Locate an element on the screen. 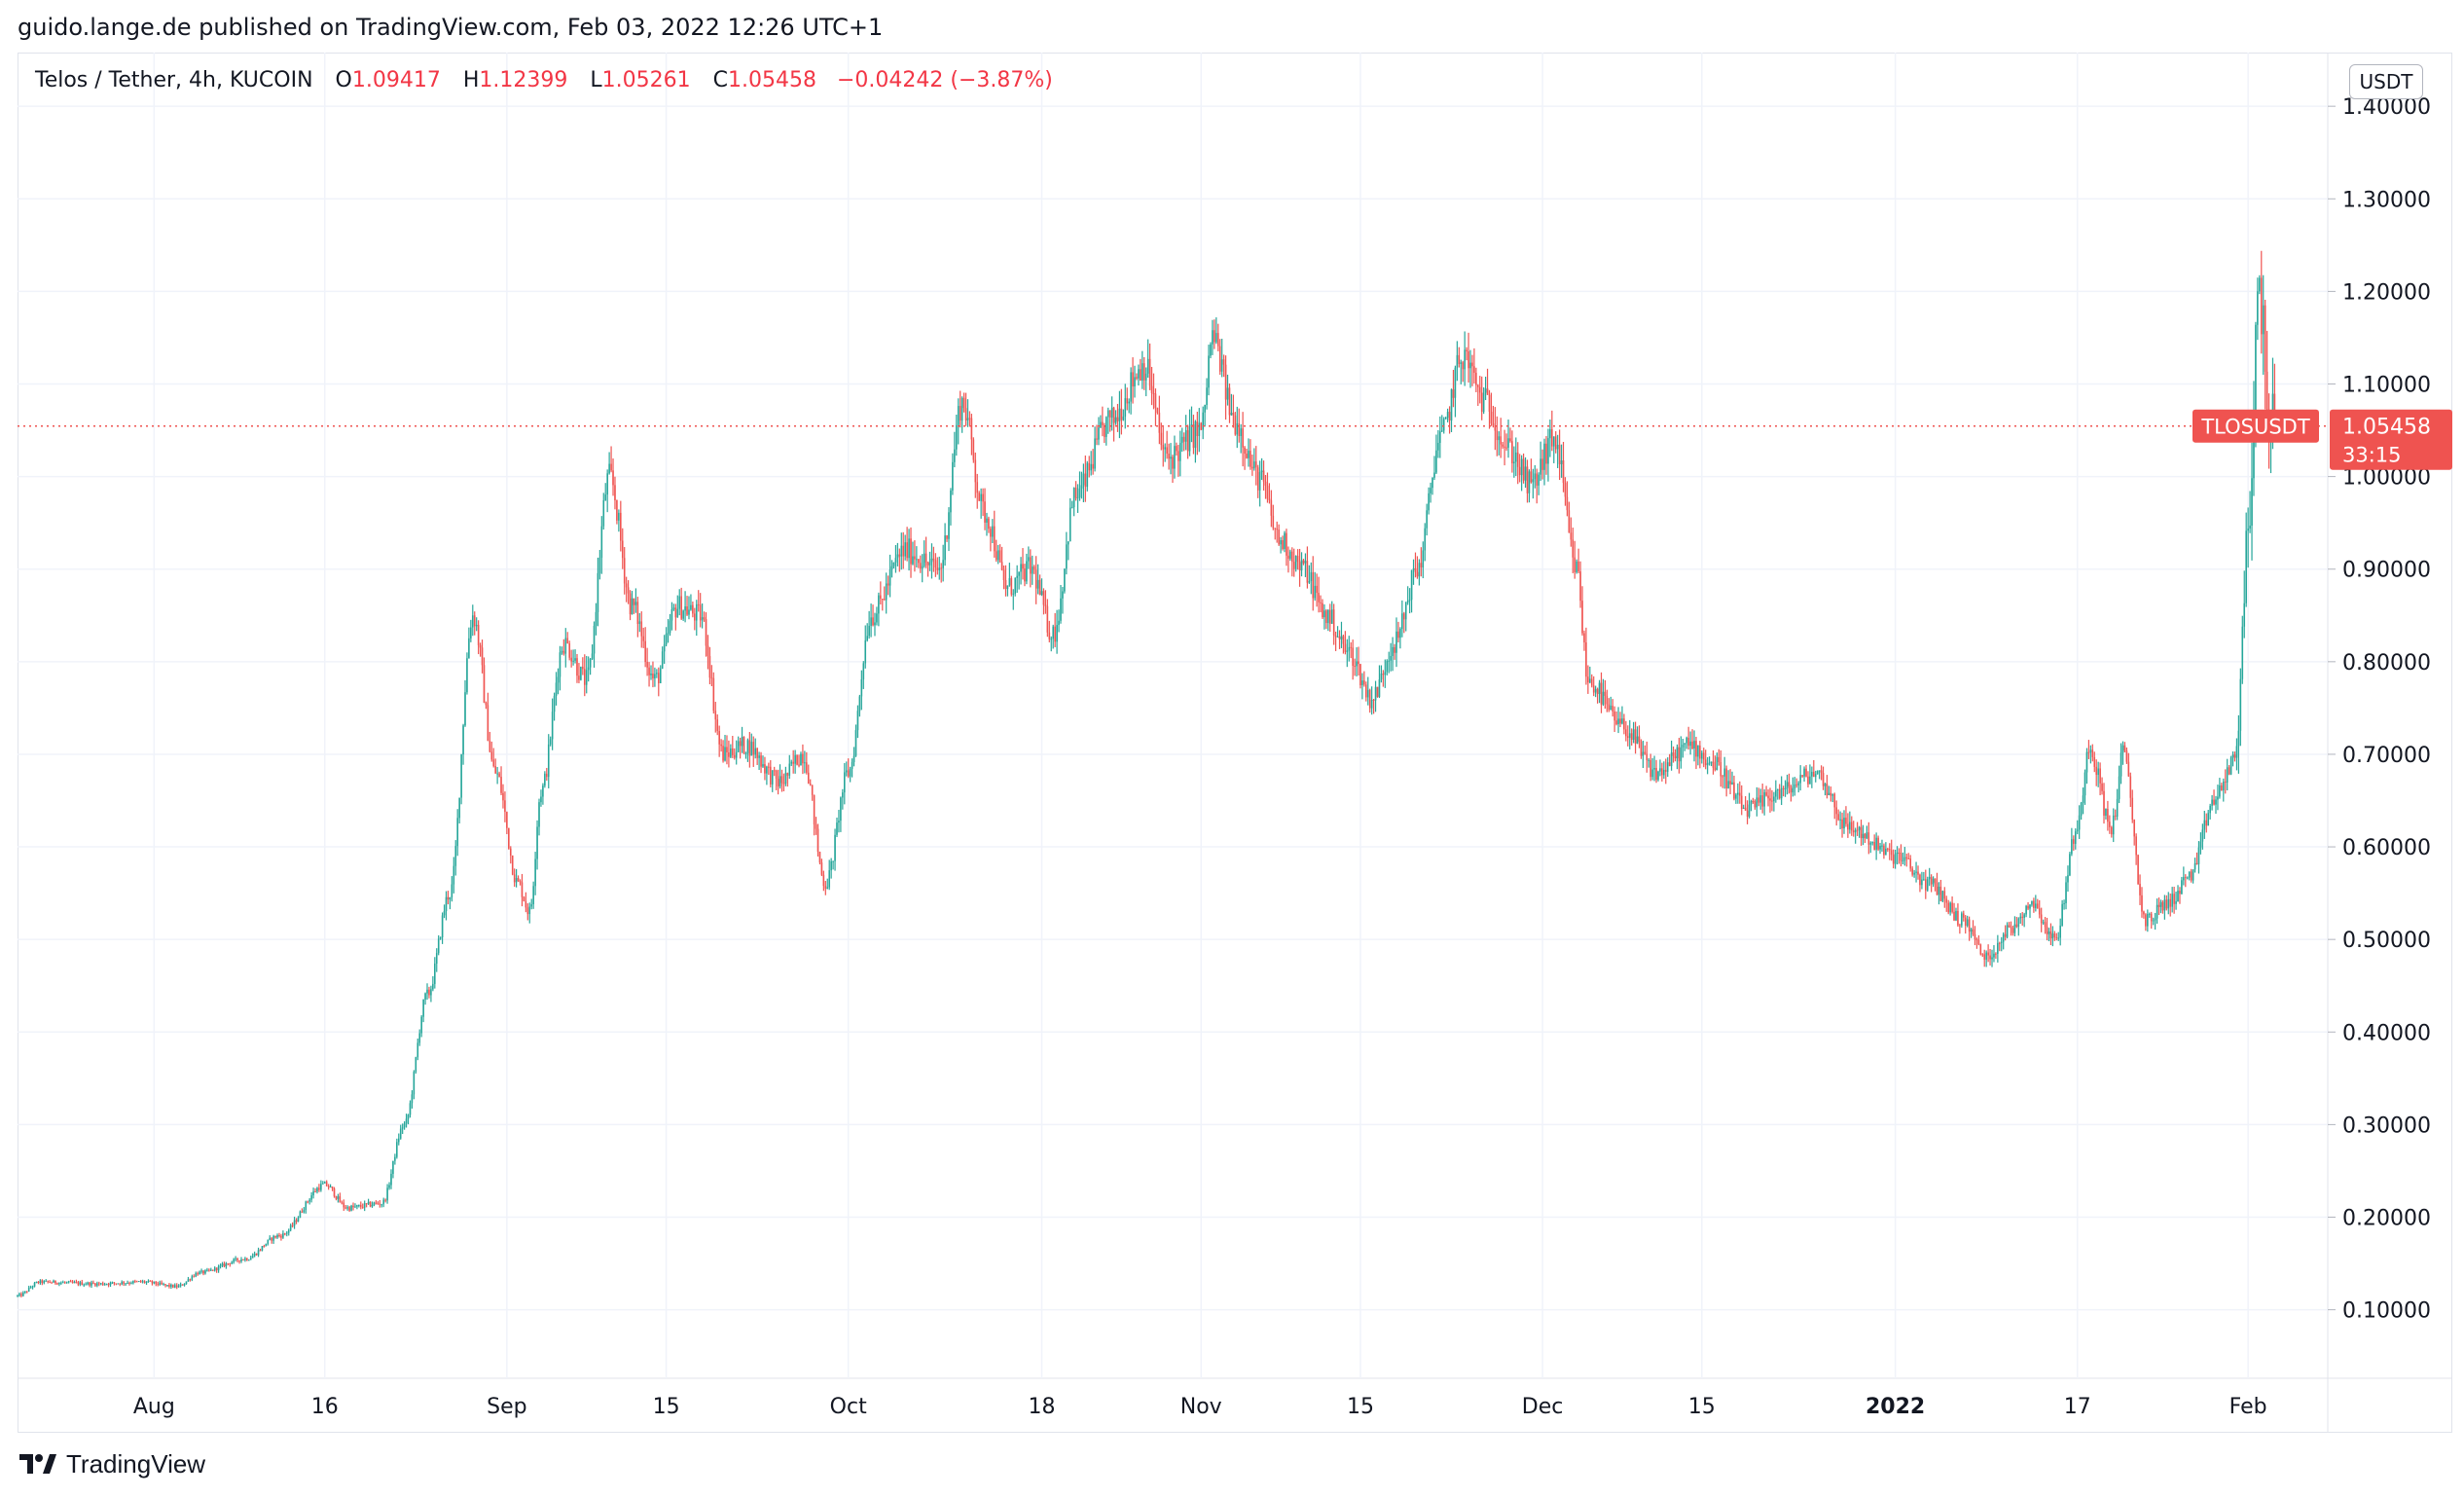 Image resolution: width=2464 pixels, height=1497 pixels. currency-button: USDT is located at coordinates (2386, 81).